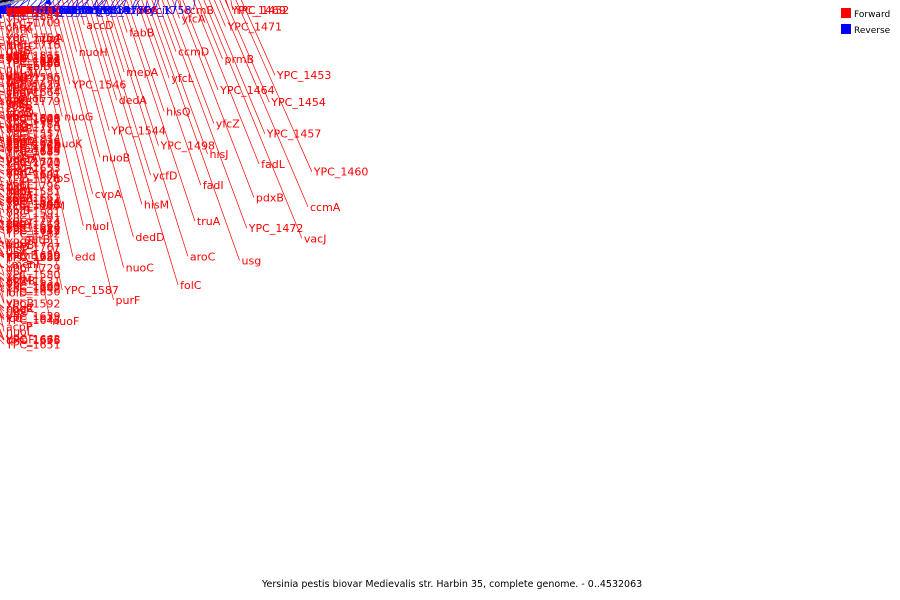  What do you see at coordinates (37, 239) in the screenshot?
I see `forward-gene-label: gutB` at bounding box center [37, 239].